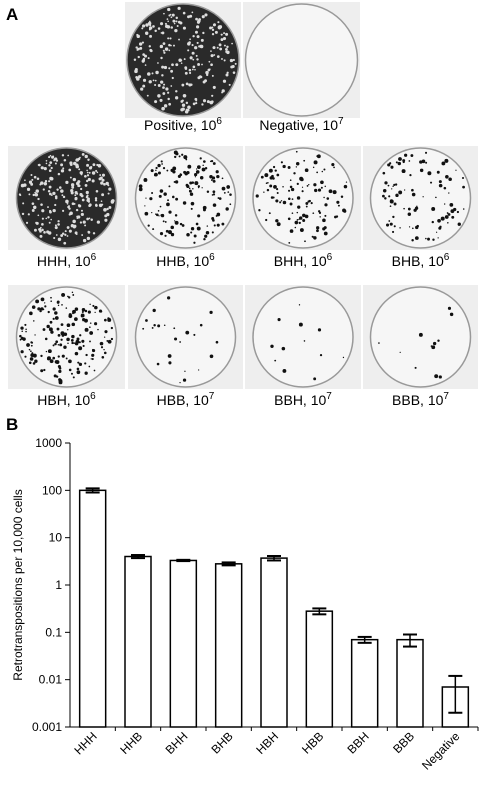  I want to click on x-tick-label: BHH, so click(177, 743).